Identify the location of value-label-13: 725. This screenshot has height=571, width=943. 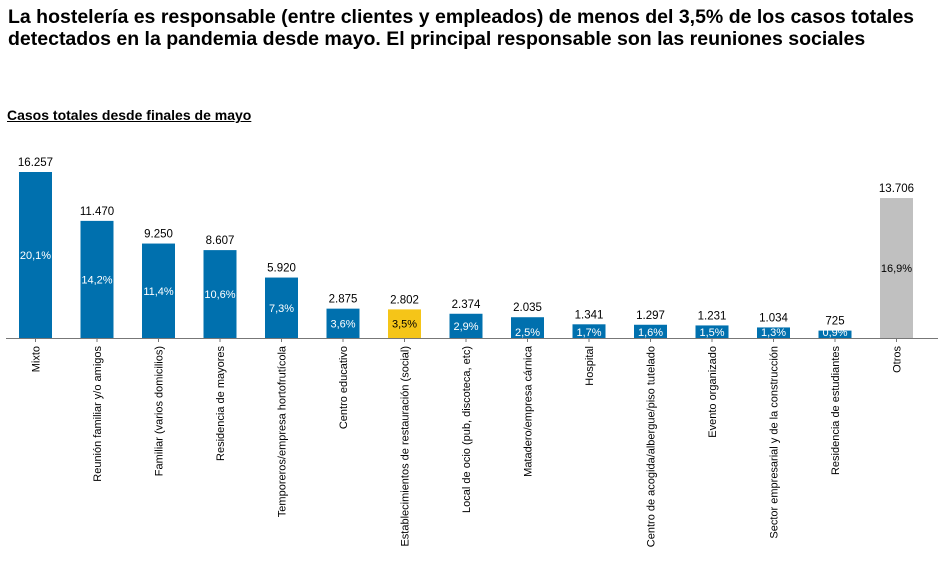
(834, 322).